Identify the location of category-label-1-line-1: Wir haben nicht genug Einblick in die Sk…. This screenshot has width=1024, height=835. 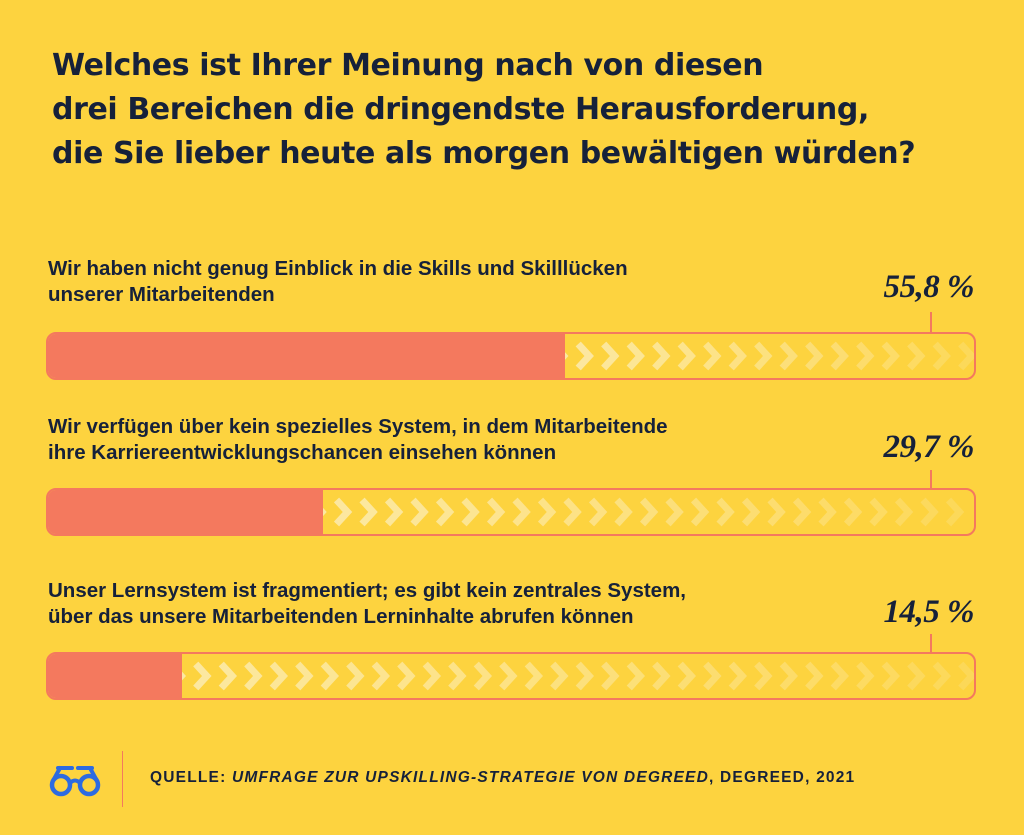
(338, 268).